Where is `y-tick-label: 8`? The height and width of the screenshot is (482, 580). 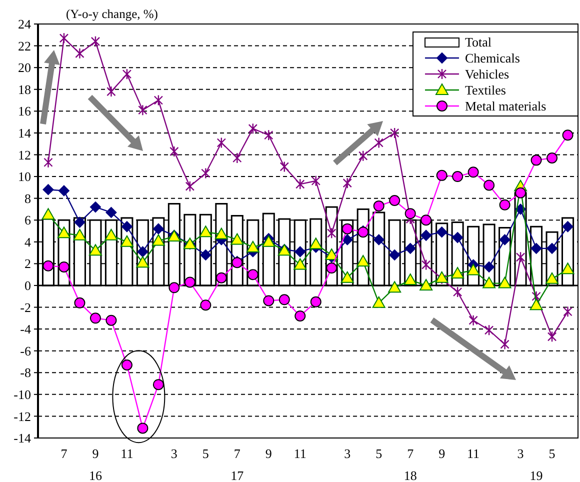 y-tick-label: 8 is located at coordinates (27, 198).